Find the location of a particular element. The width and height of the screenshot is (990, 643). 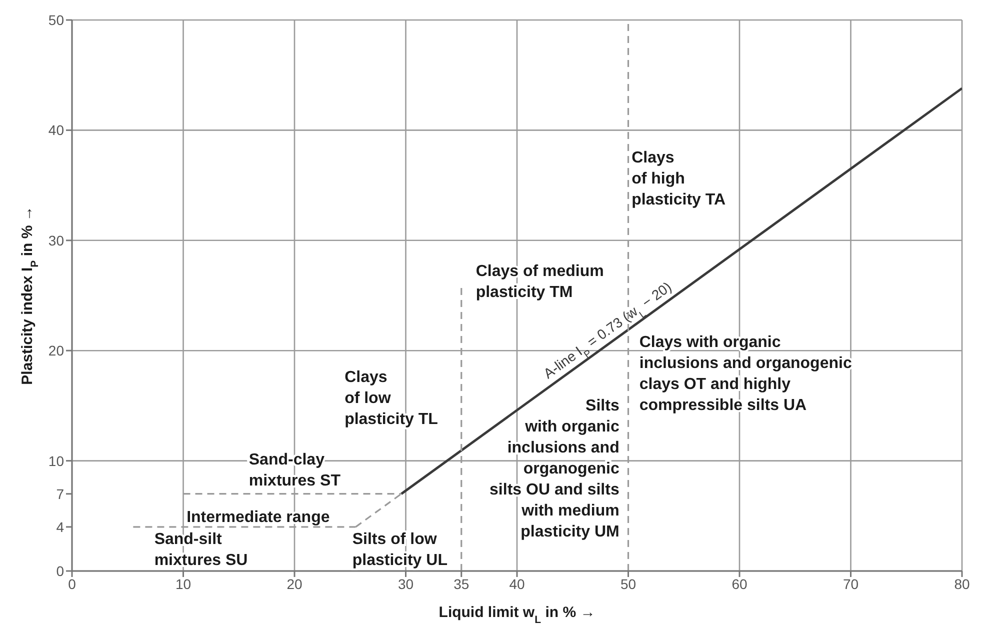

annotation: Intermediate range is located at coordinates (258, 517).